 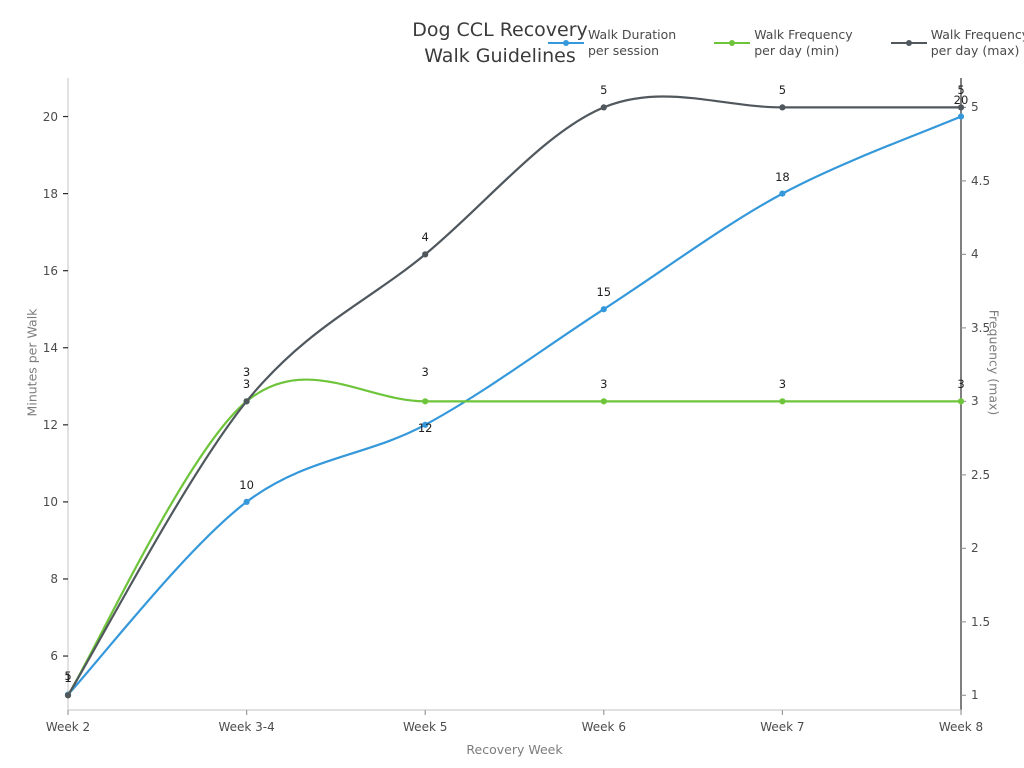 I want to click on y-axis-right-tick-label: 2, so click(x=975, y=548).